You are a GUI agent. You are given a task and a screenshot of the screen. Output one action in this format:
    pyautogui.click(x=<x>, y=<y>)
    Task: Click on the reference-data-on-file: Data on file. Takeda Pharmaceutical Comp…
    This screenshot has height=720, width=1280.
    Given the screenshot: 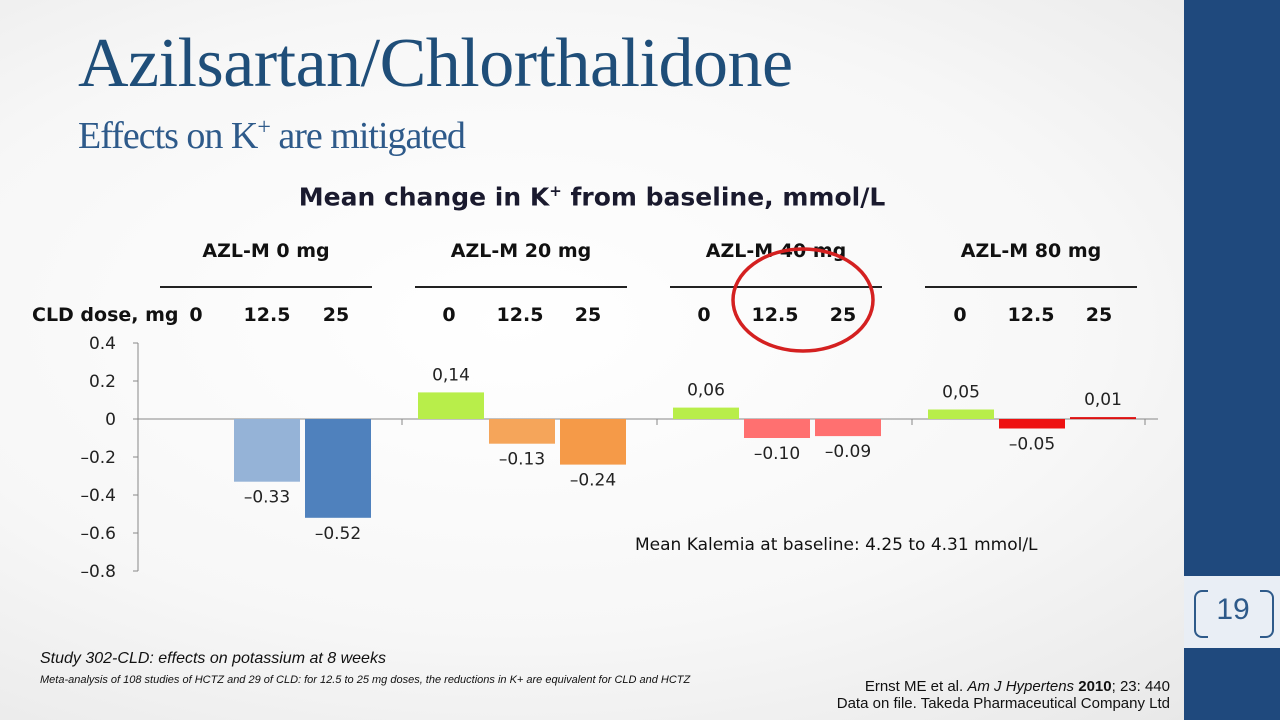 What is the action you would take?
    pyautogui.click(x=1003, y=703)
    